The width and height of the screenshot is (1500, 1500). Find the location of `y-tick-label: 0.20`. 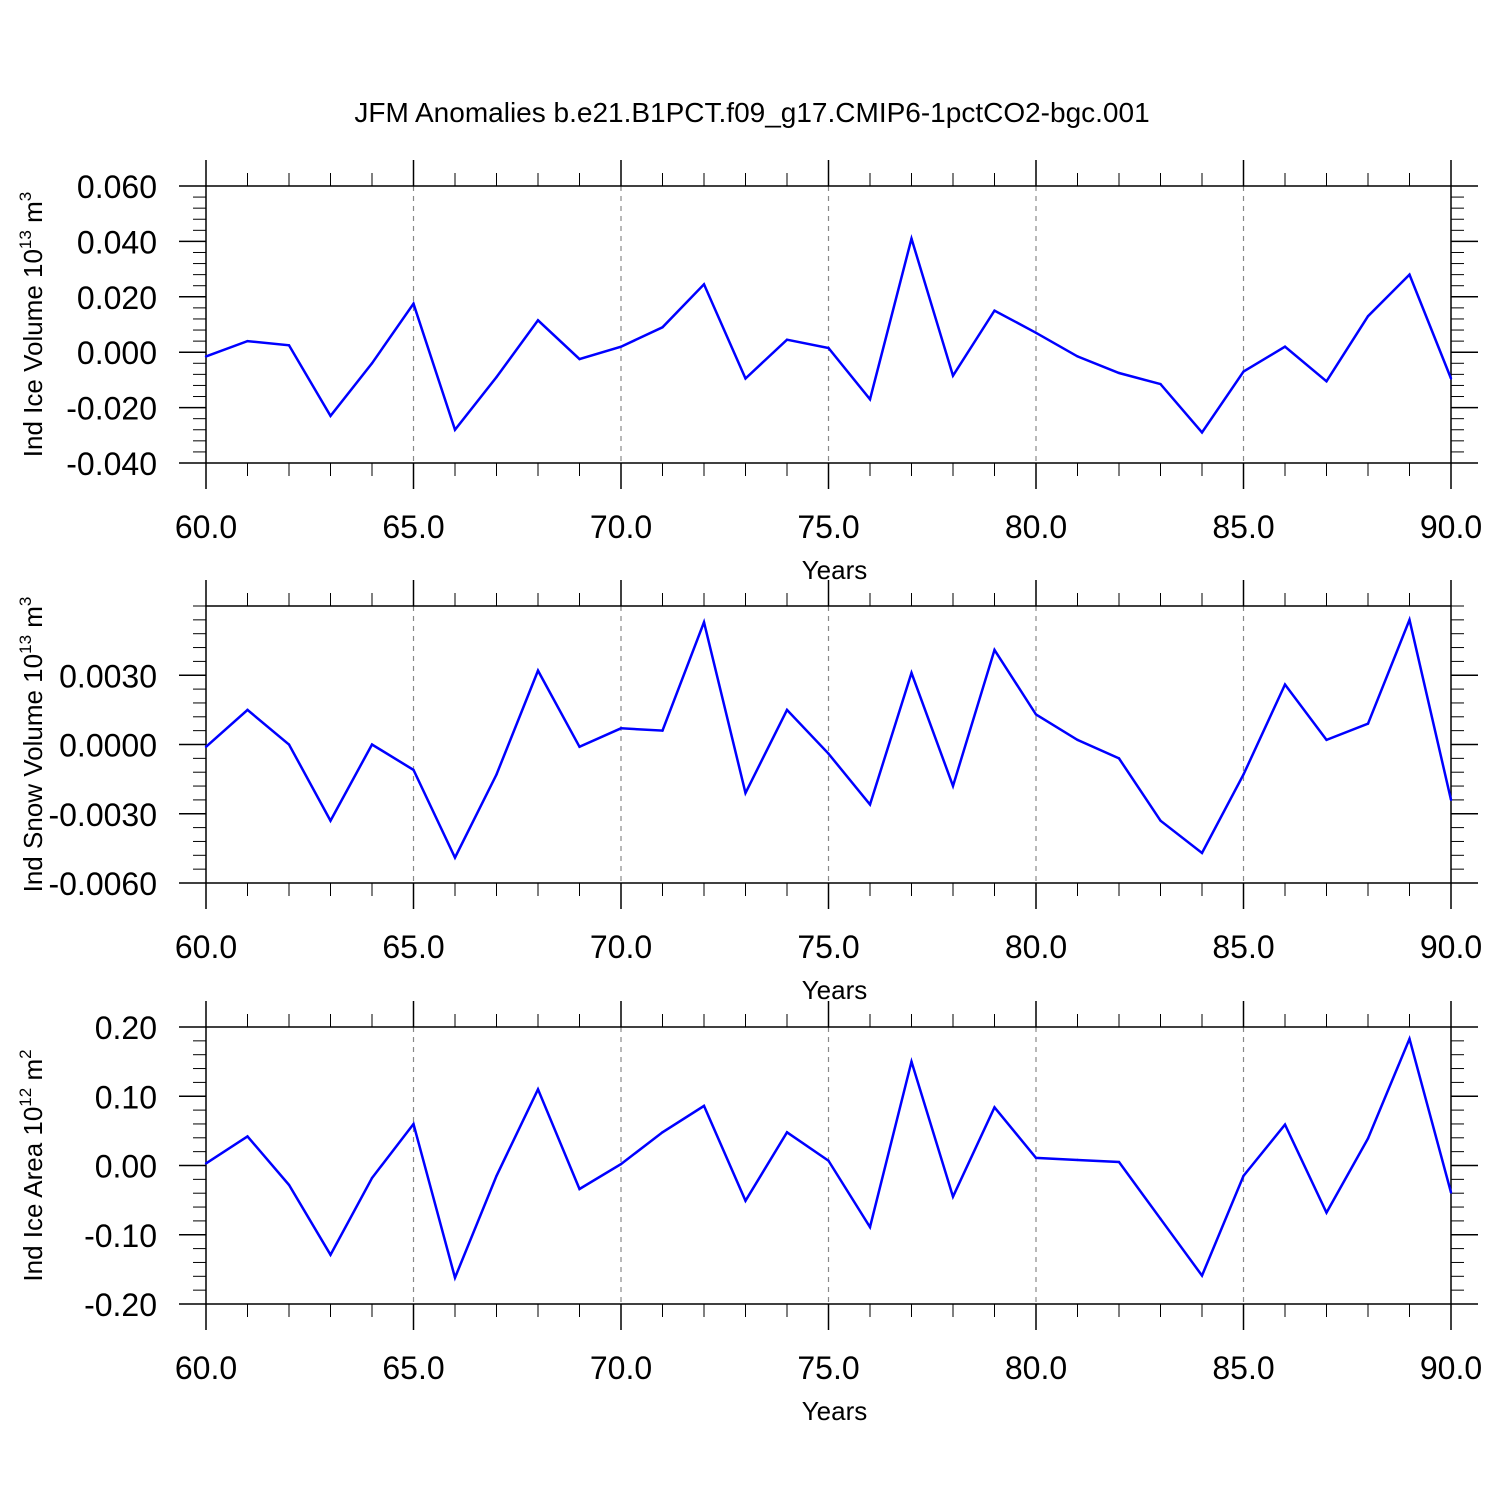

y-tick-label: 0.20 is located at coordinates (126, 1028).